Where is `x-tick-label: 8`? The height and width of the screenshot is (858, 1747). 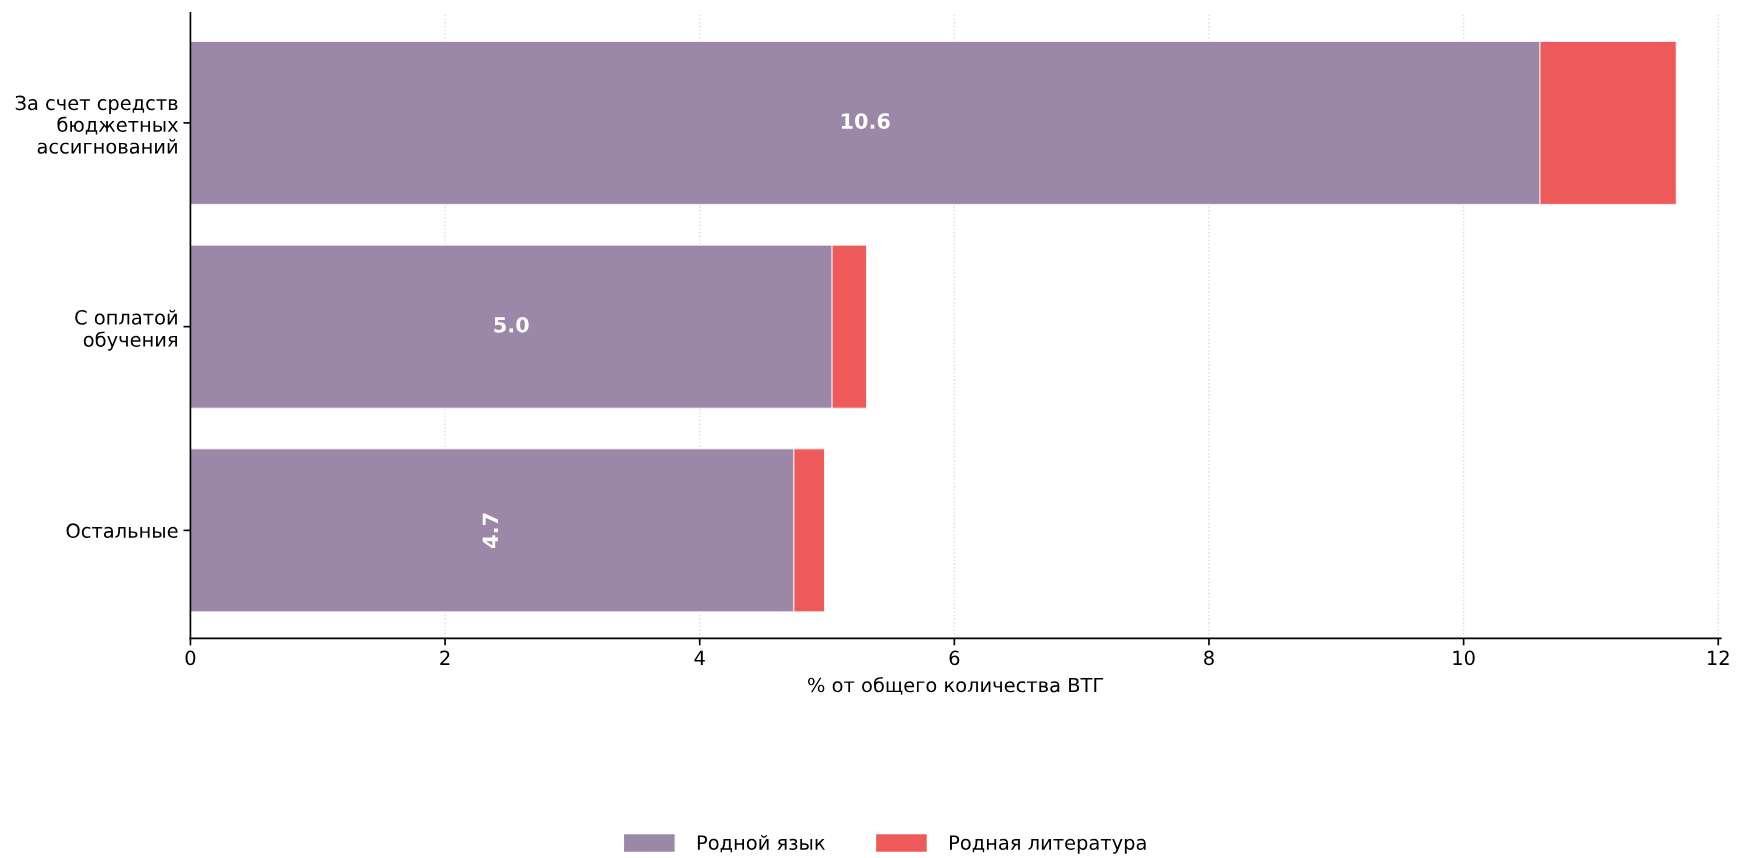
x-tick-label: 8 is located at coordinates (1209, 658).